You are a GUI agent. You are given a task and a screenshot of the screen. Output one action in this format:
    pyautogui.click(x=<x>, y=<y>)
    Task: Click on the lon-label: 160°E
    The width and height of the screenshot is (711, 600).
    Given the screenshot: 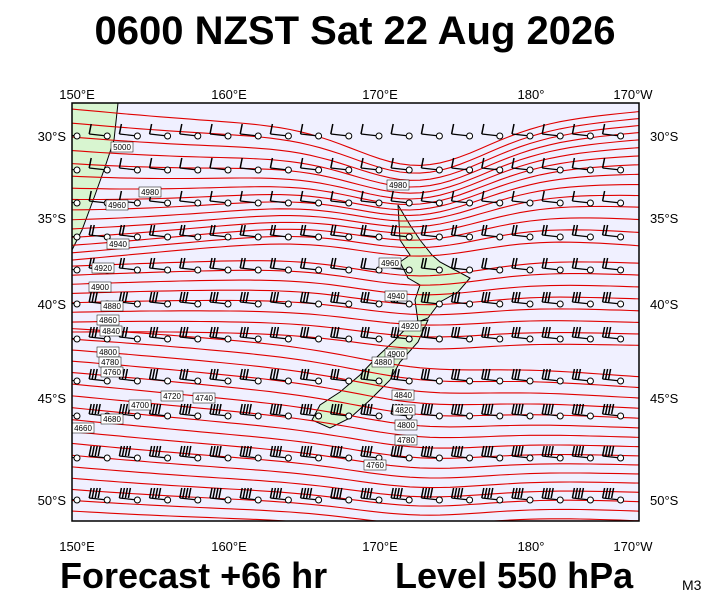 What is the action you would take?
    pyautogui.click(x=229, y=94)
    